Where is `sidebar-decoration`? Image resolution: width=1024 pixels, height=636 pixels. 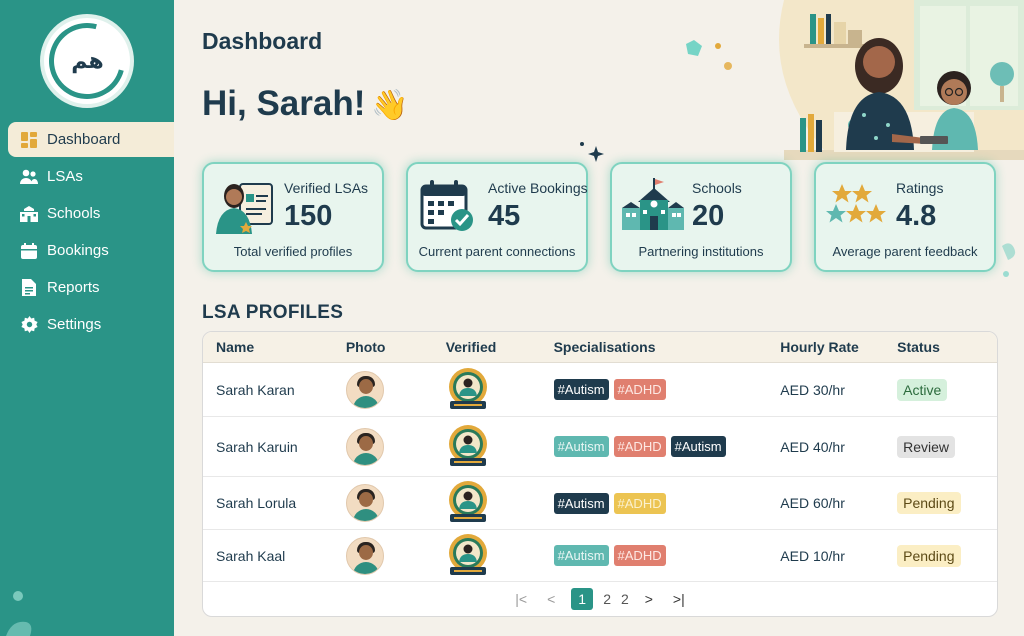 sidebar-decoration is located at coordinates (19, 613).